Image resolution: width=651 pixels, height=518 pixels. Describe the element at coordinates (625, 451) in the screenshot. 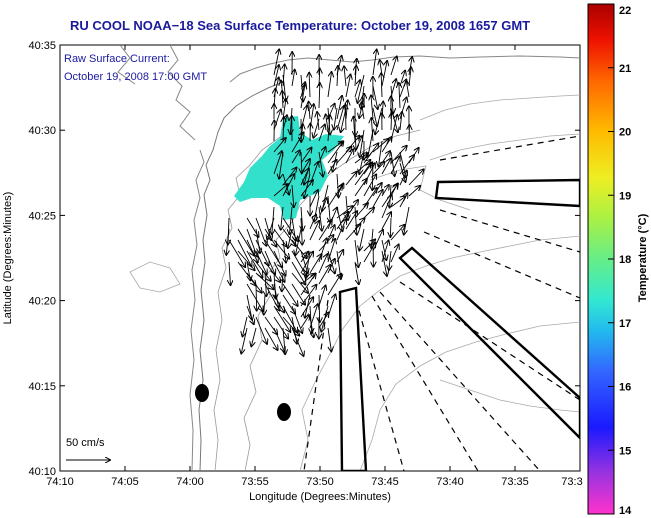

I see `colorbar-tick-label: 15` at that location.